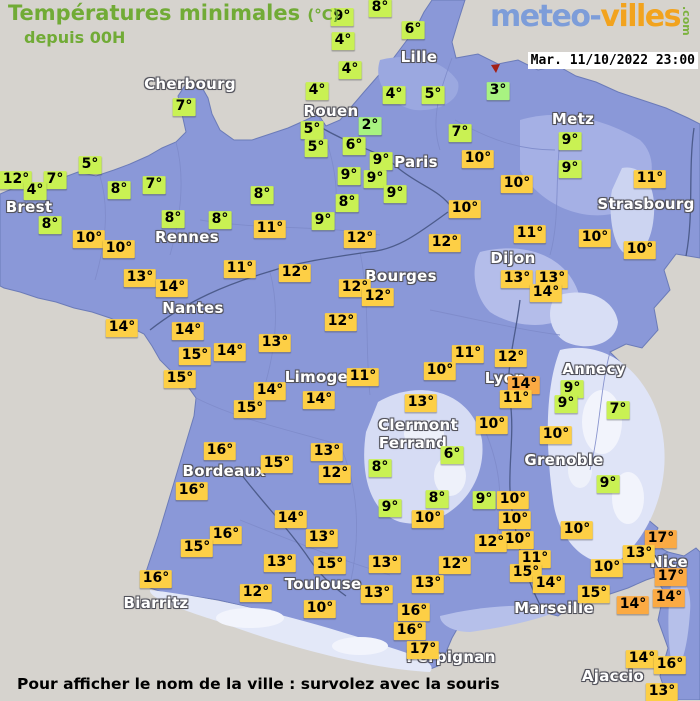 Image resolution: width=700 pixels, height=701 pixels. What do you see at coordinates (591, 19) in the screenshot?
I see `site-logo: meteo- villes .com` at bounding box center [591, 19].